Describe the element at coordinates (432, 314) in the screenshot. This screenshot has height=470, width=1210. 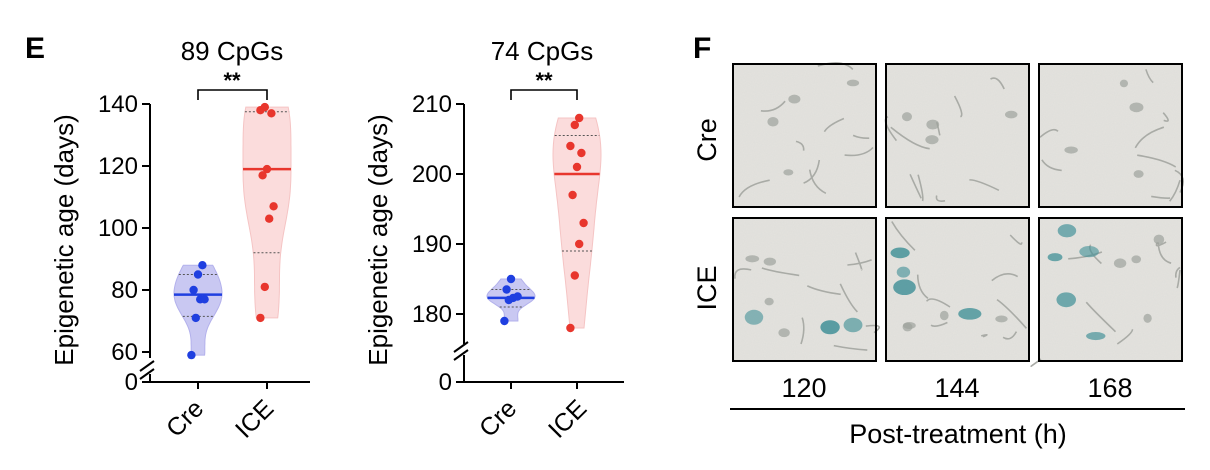
I see `y-tick-label: 180` at that location.